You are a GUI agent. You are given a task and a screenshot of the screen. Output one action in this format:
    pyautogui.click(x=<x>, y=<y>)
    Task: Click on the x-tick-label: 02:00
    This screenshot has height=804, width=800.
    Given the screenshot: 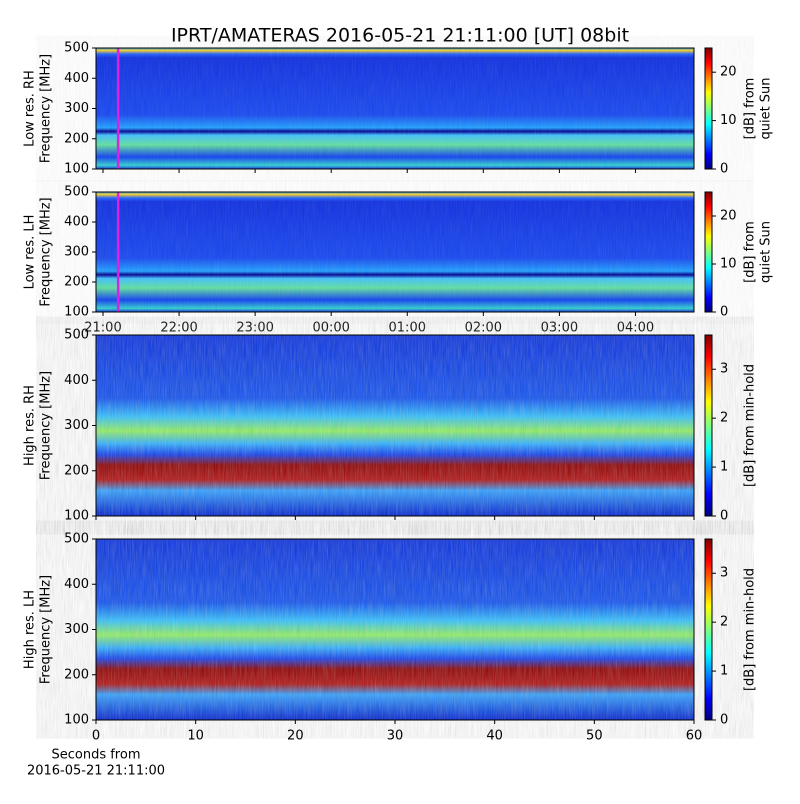 What is the action you would take?
    pyautogui.click(x=483, y=328)
    